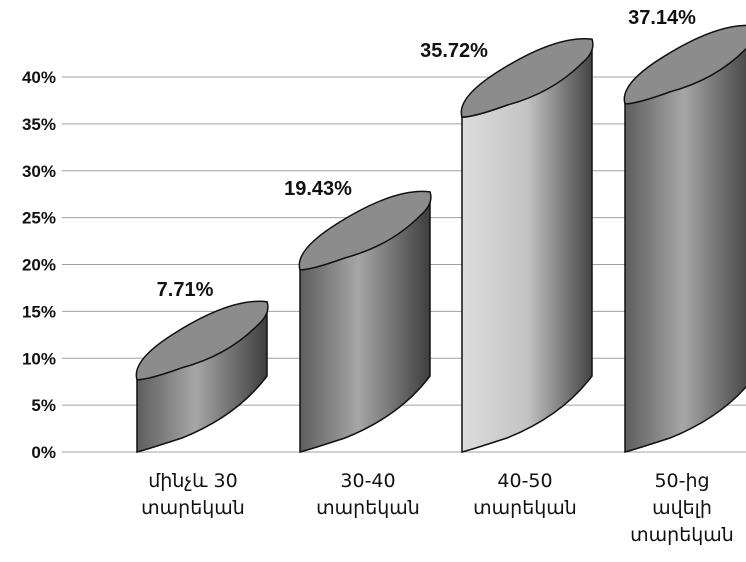  Describe the element at coordinates (454, 51) in the screenshot. I see `data-label: 35.72%` at that location.